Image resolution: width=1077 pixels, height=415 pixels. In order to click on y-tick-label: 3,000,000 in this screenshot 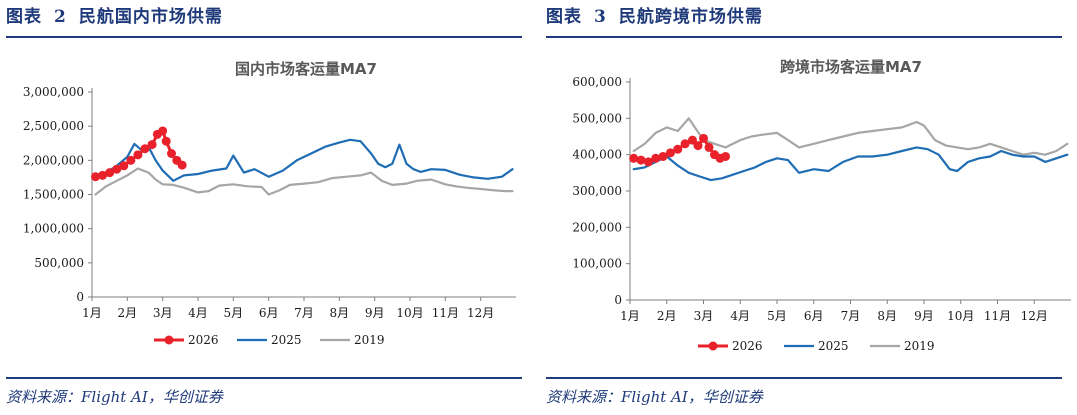, I will do `click(53, 92)`.